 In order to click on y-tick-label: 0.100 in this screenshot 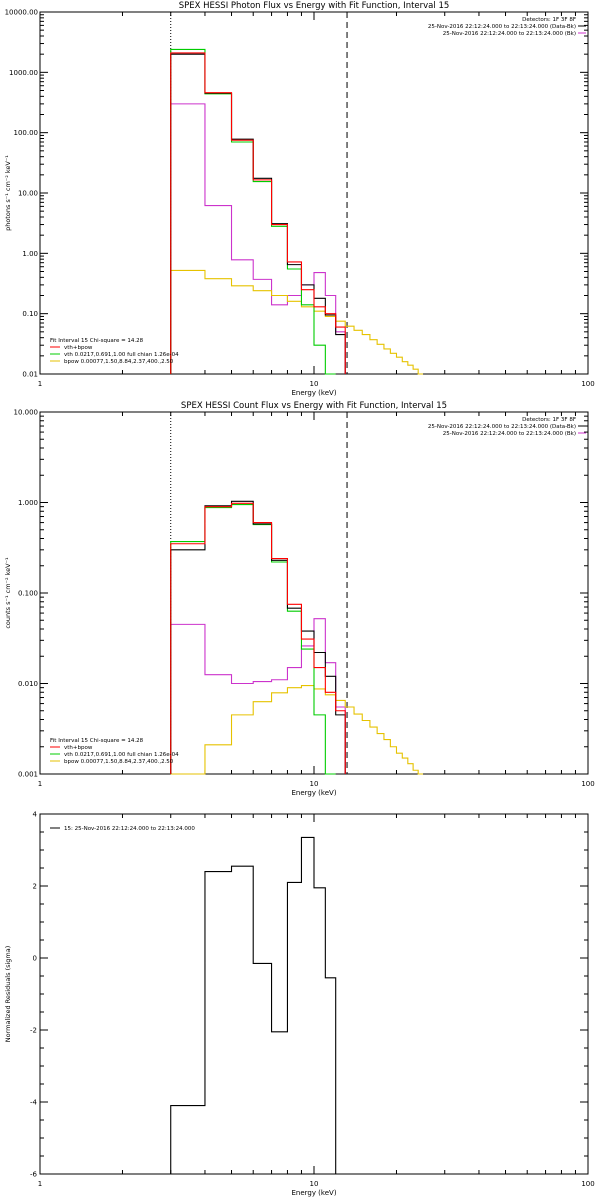, I will do `click(28, 594)`.